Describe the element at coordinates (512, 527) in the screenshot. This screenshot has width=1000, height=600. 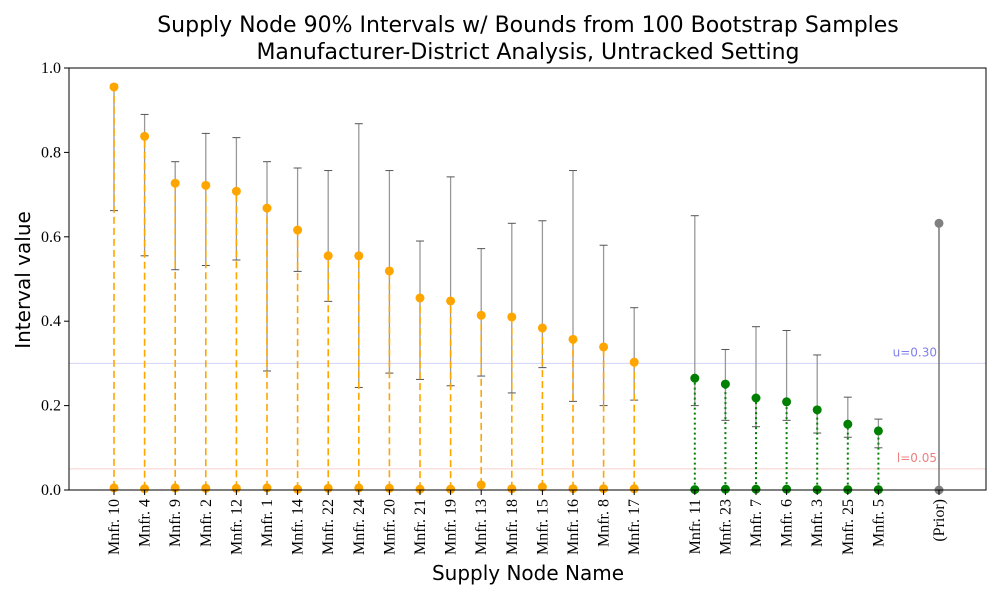
I see `x-tick-label-mnfr-18: Mnfr. 18` at that location.